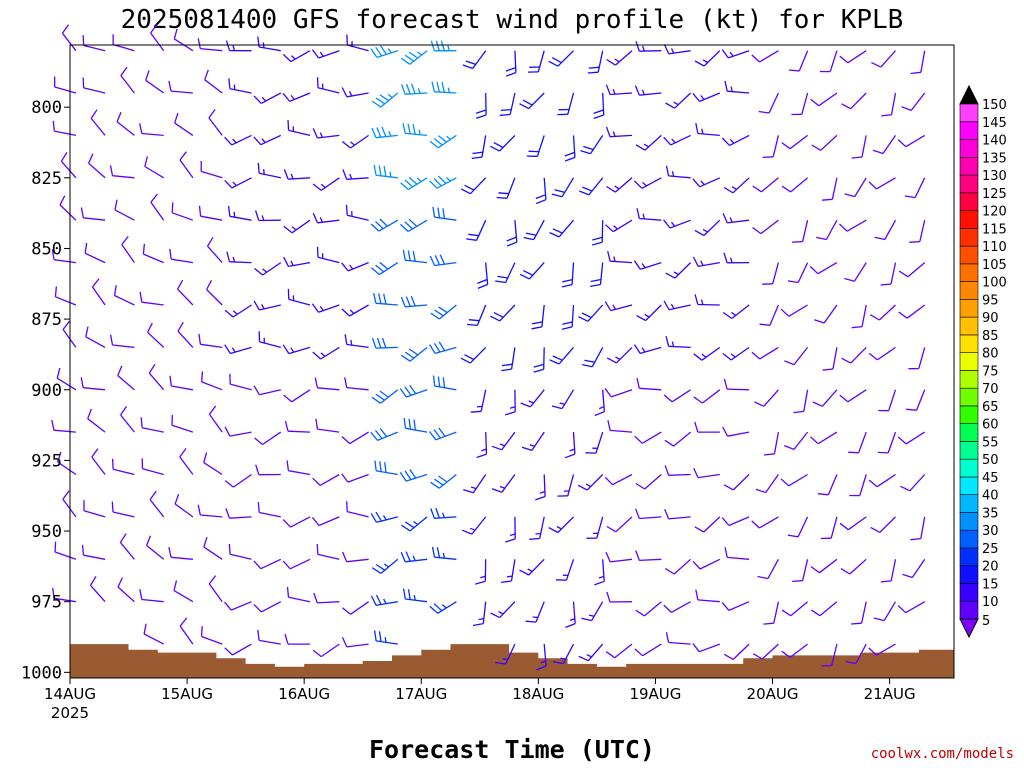 This screenshot has height=768, width=1024. I want to click on colorbar-label: 40, so click(990, 496).